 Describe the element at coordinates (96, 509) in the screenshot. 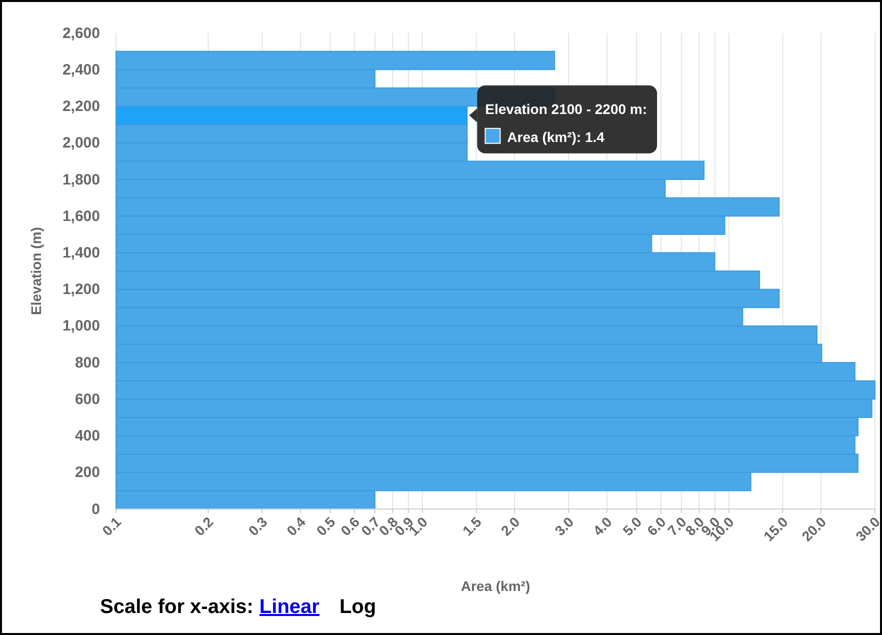

I see `y-tick-label: 0` at that location.